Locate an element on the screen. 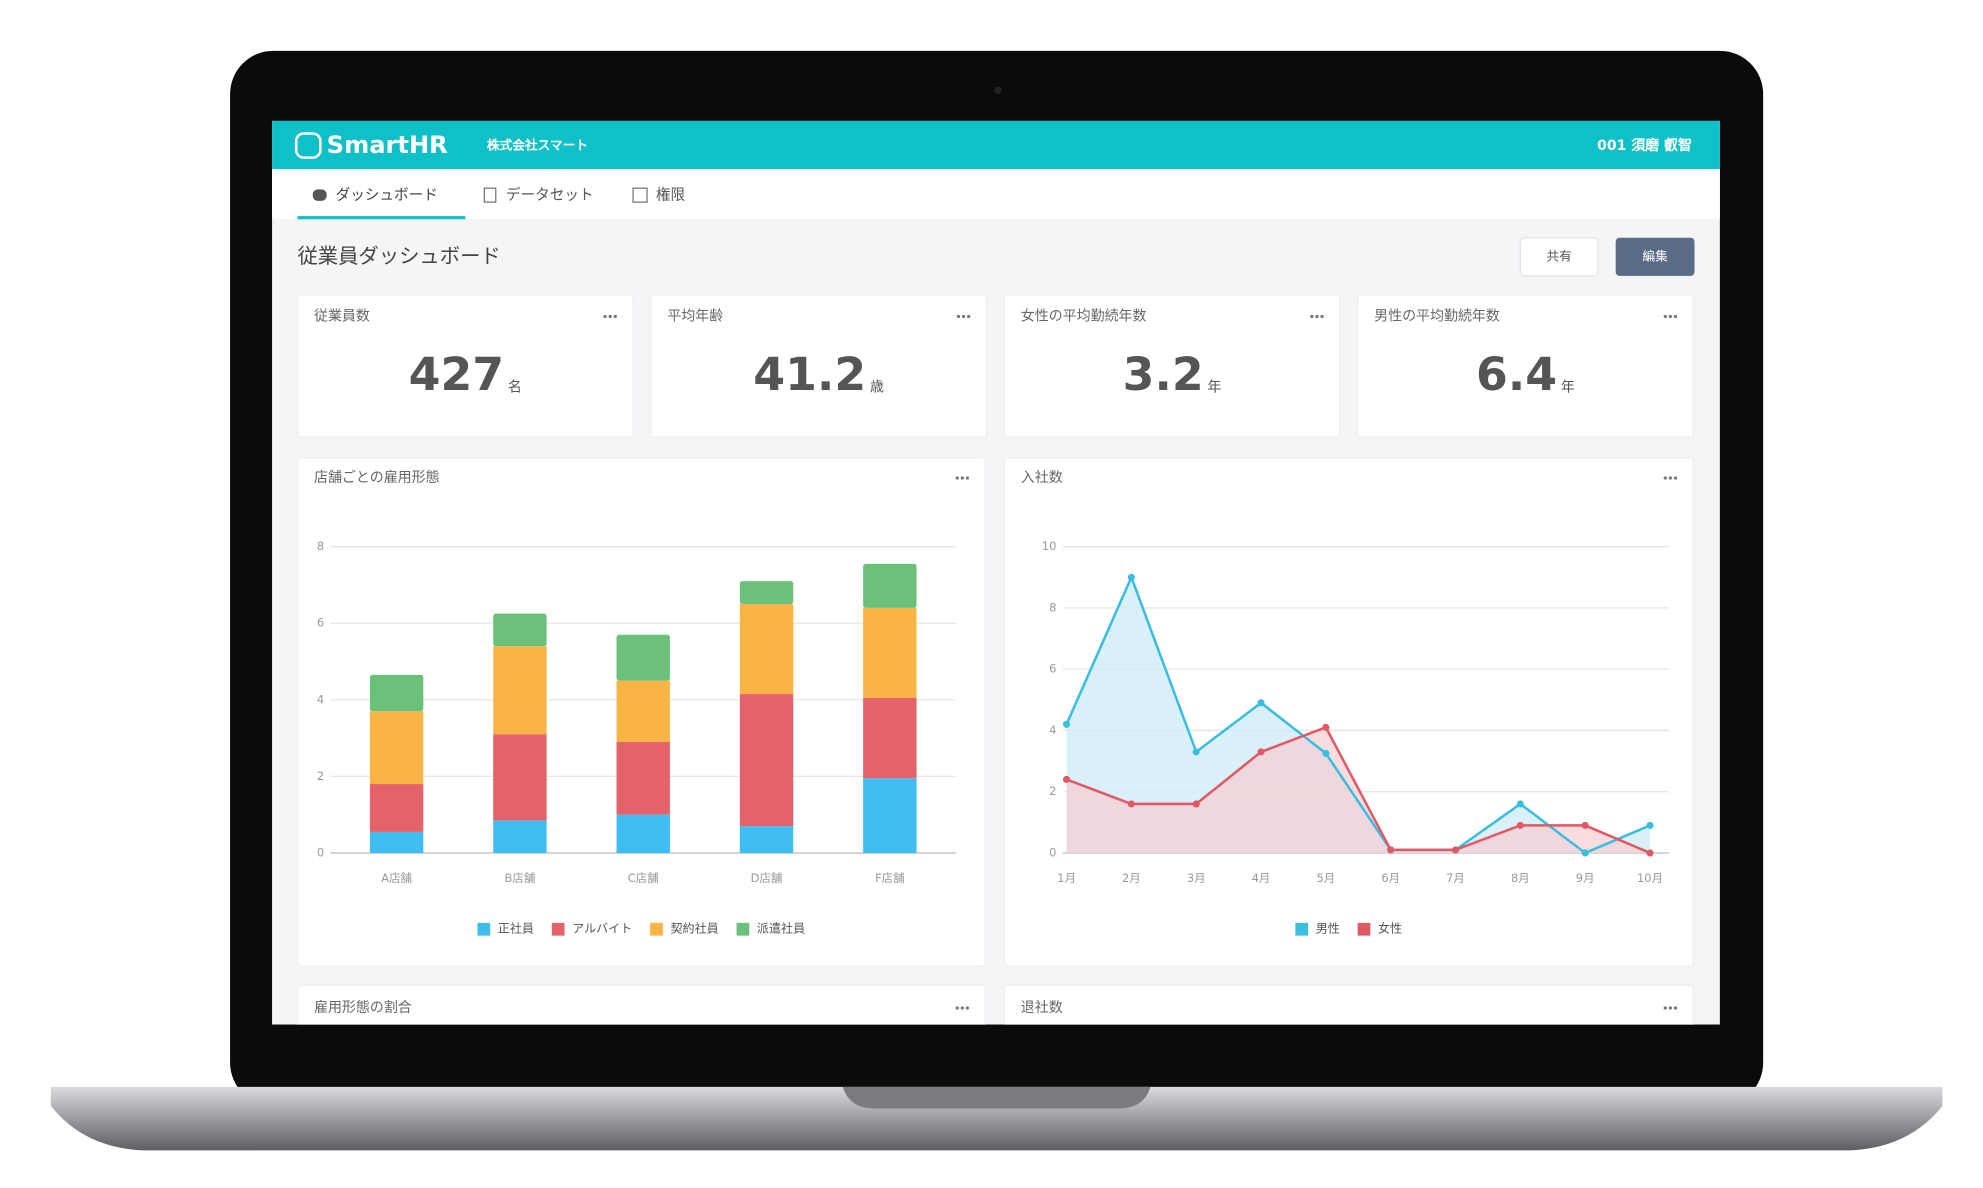  x-tick-label: 7月 is located at coordinates (1455, 878).